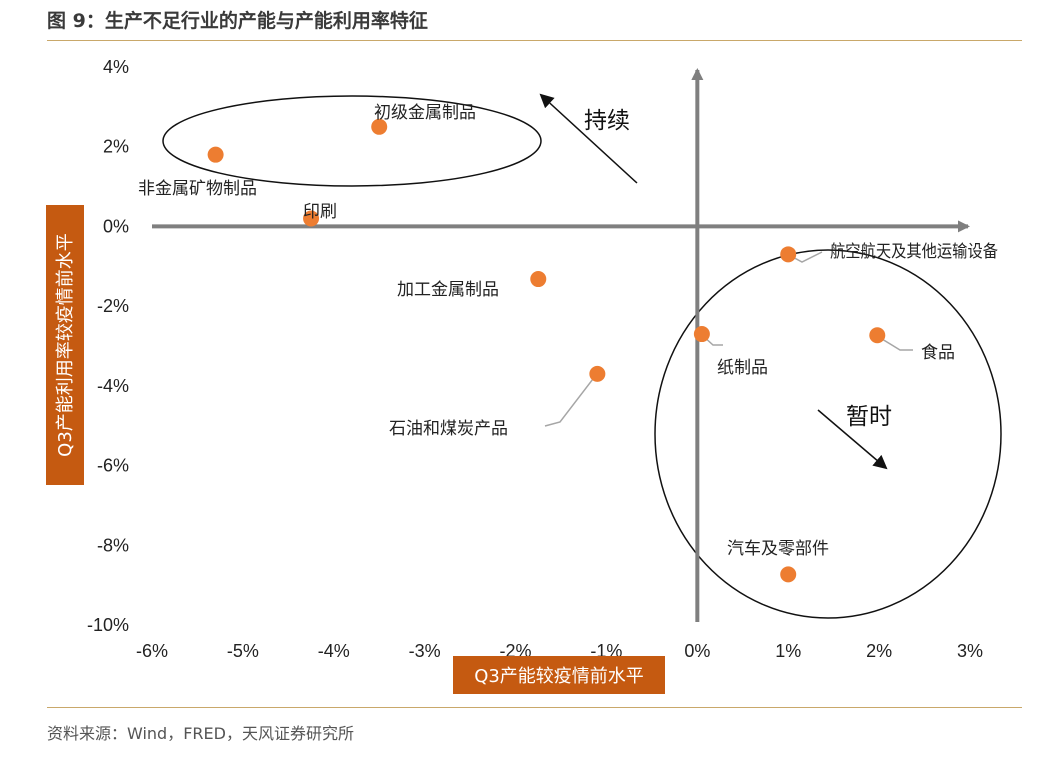 The height and width of the screenshot is (767, 1063). What do you see at coordinates (116, 147) in the screenshot?
I see `y-tick-label: 2%` at bounding box center [116, 147].